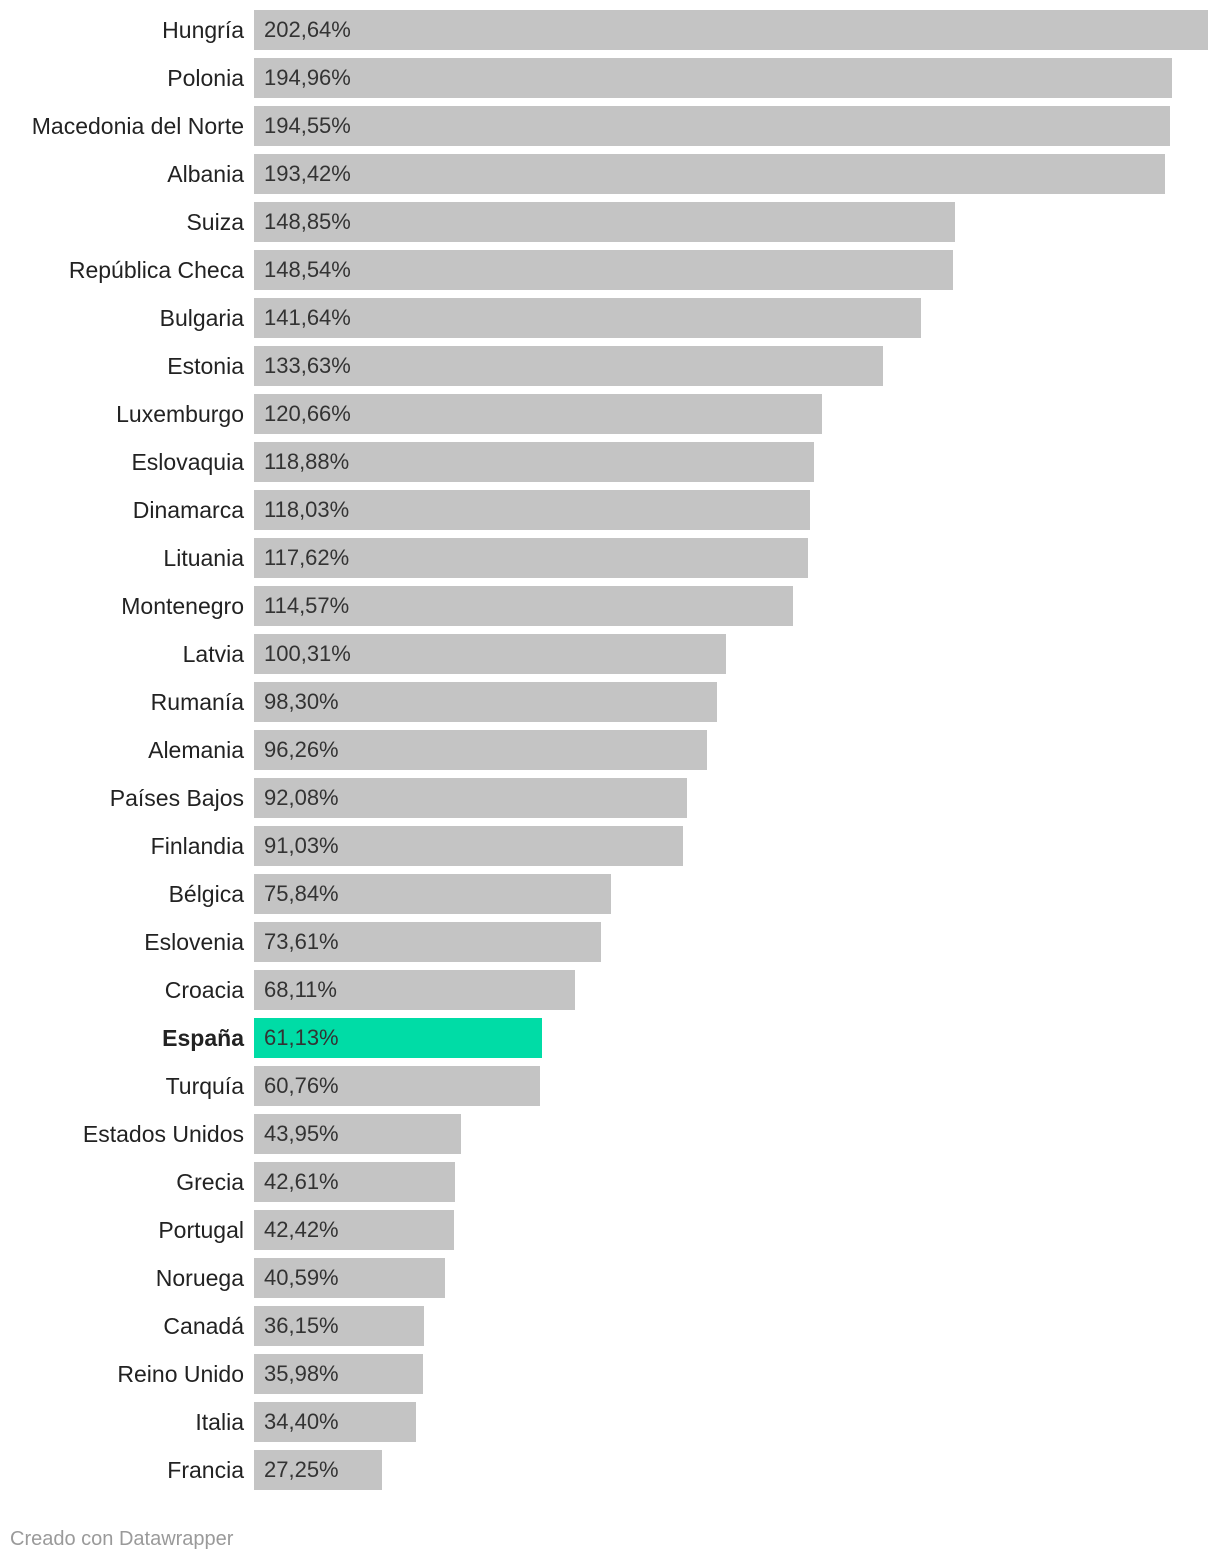  Describe the element at coordinates (307, 461) in the screenshot. I see `value-label: 118,88%` at that location.